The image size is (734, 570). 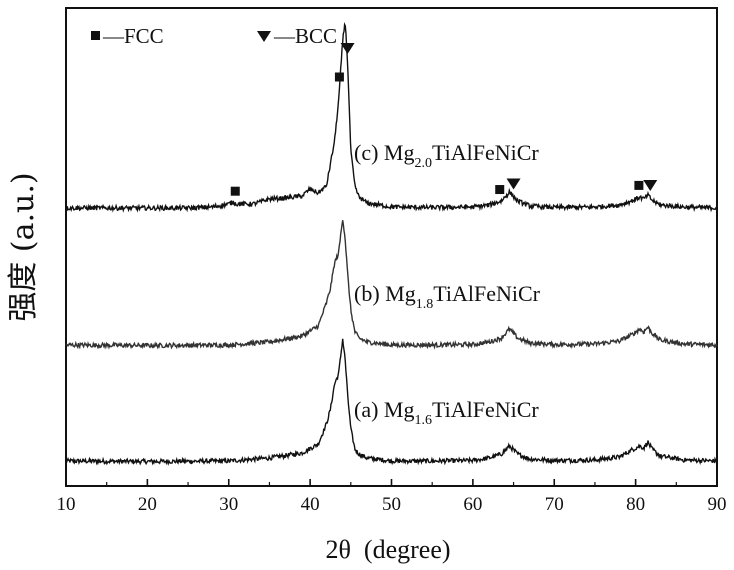 I want to click on legend: —FCC —BCC, so click(x=214, y=36).